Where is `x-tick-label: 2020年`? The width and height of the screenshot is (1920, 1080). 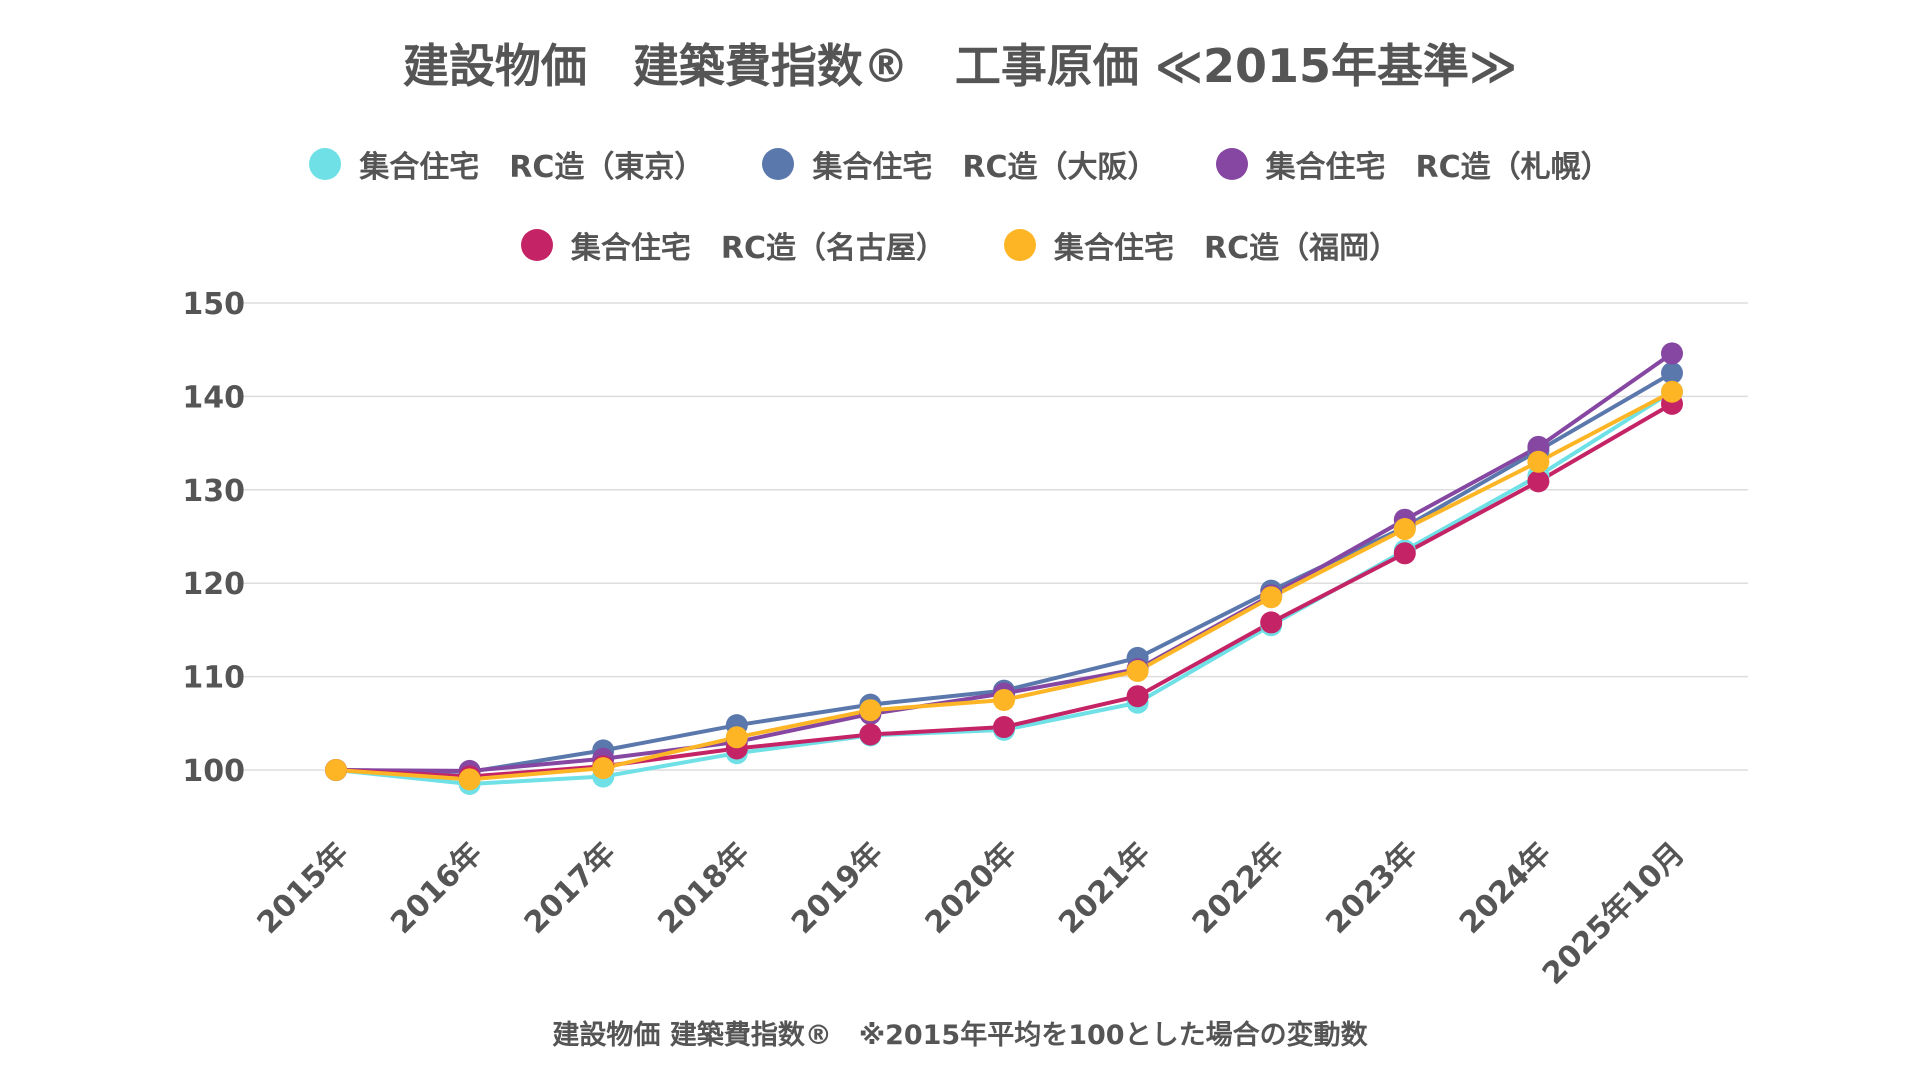
x-tick-label: 2020年 is located at coordinates (971, 888).